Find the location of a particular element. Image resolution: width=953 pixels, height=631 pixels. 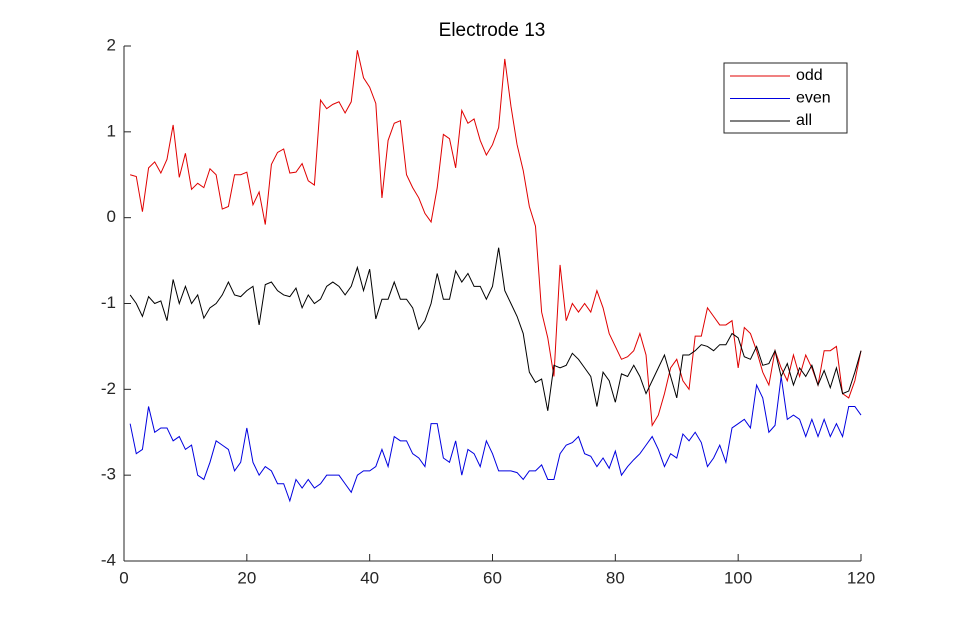

chart-title: Electrode 13 is located at coordinates (492, 30).